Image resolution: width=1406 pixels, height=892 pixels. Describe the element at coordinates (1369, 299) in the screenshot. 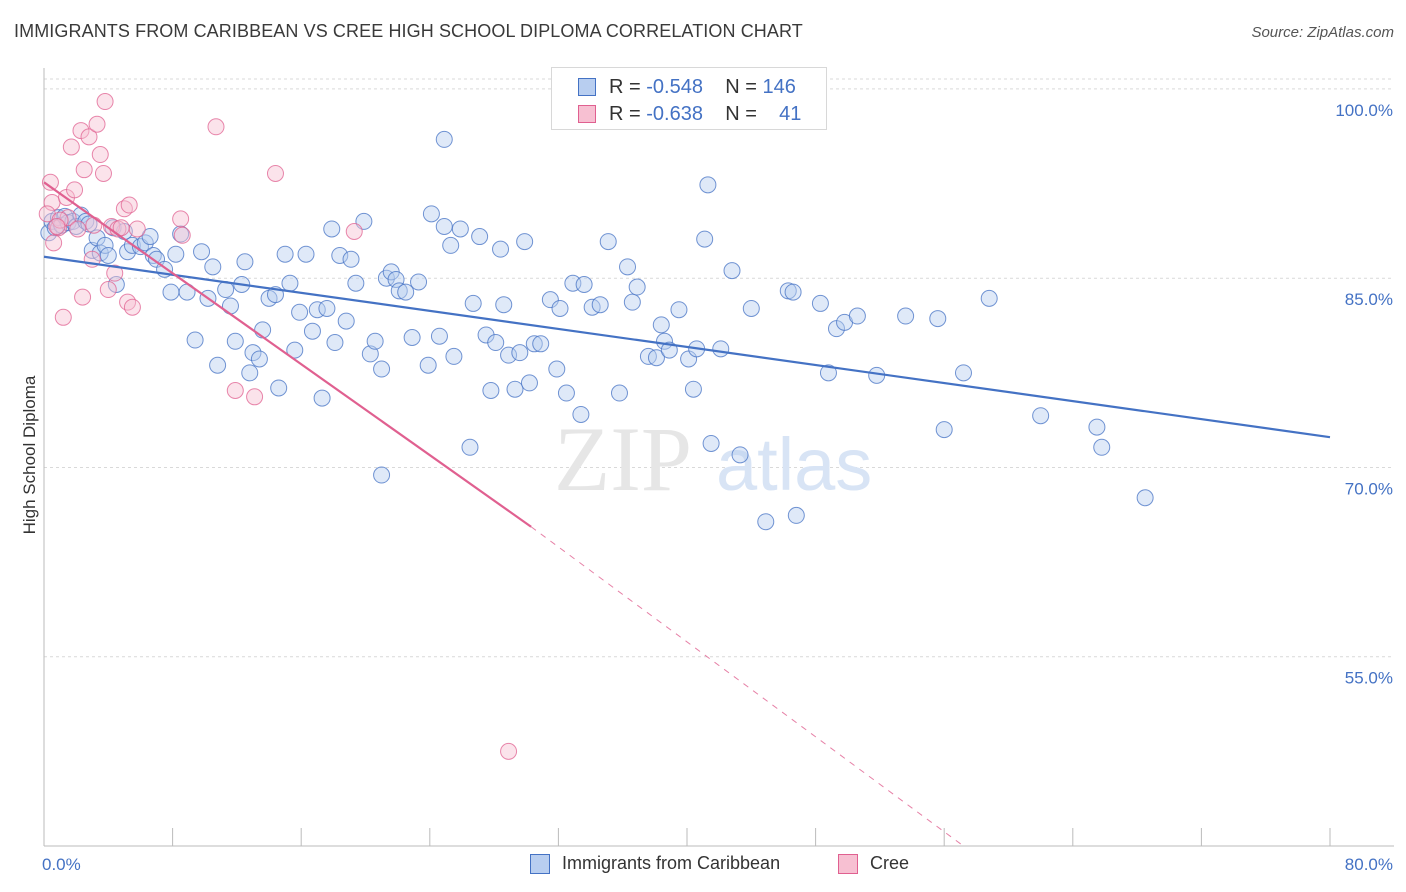

I see `y-tick-label: 85.0%` at that location.